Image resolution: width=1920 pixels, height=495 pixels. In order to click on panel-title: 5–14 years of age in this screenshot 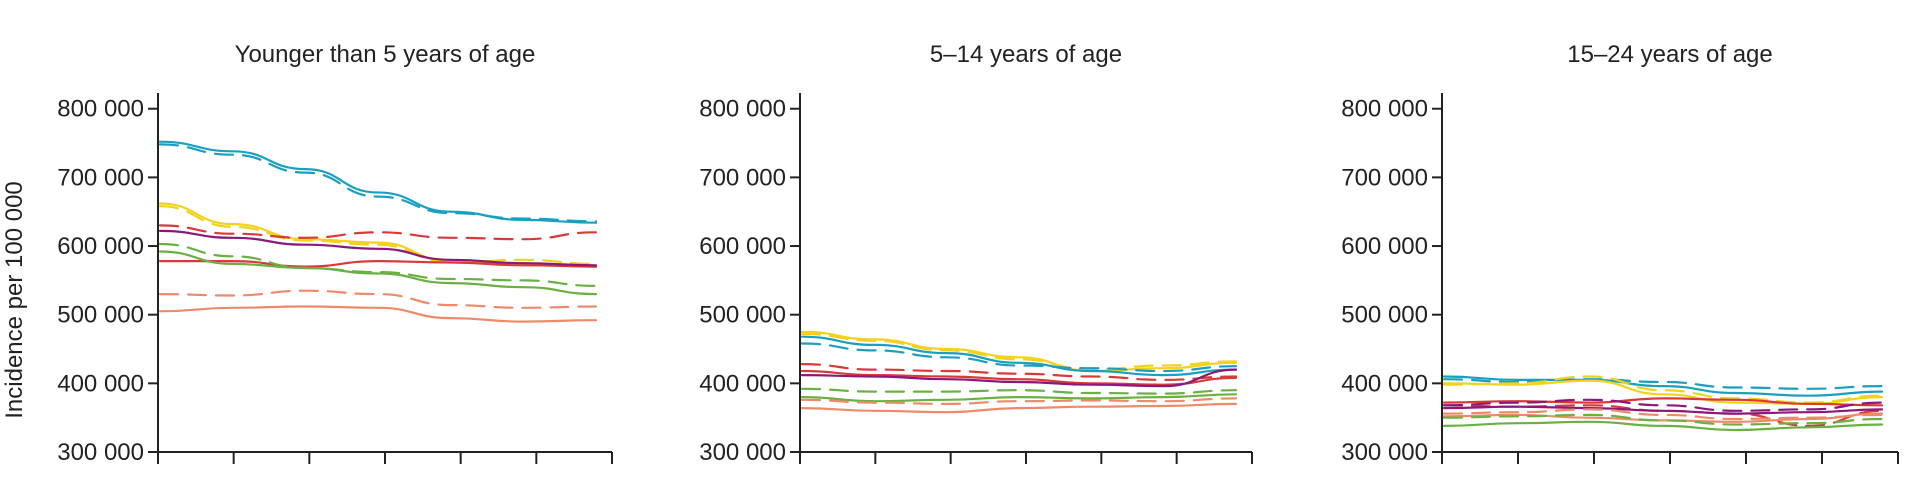, I will do `click(1026, 54)`.